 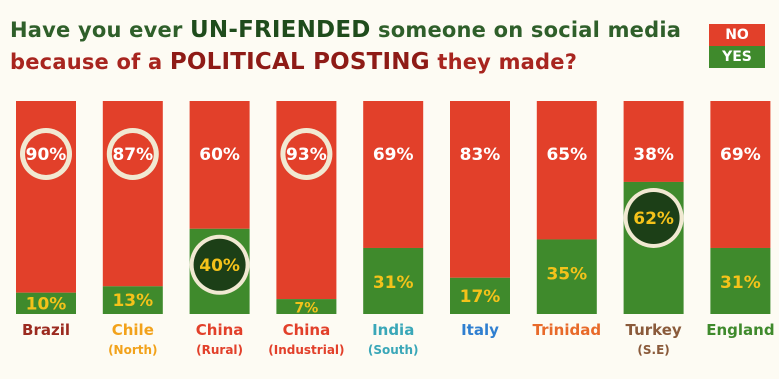 What do you see at coordinates (100, 30) in the screenshot?
I see `title-line-1-start: Have you ever` at bounding box center [100, 30].